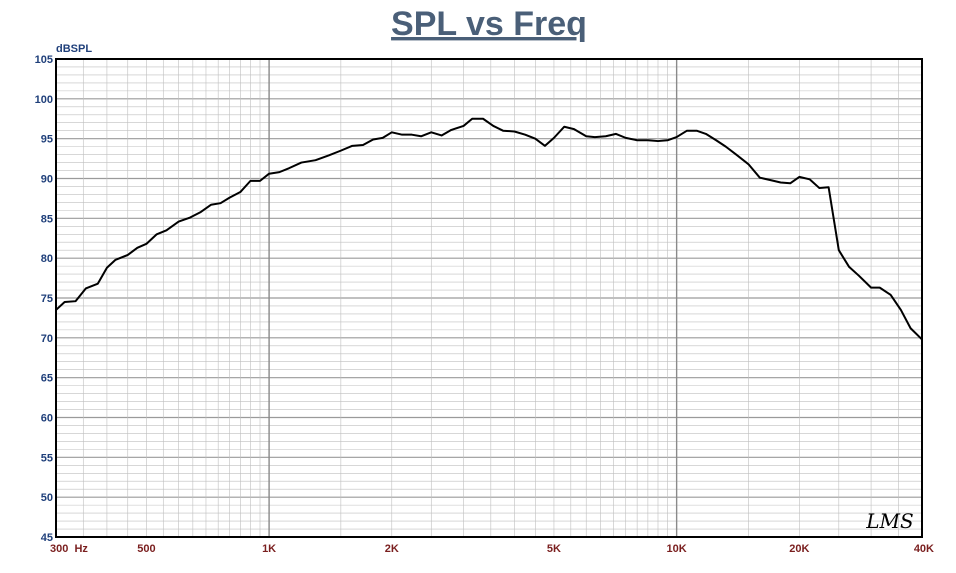  What do you see at coordinates (44, 100) in the screenshot?
I see `y-tick-label: 100` at bounding box center [44, 100].